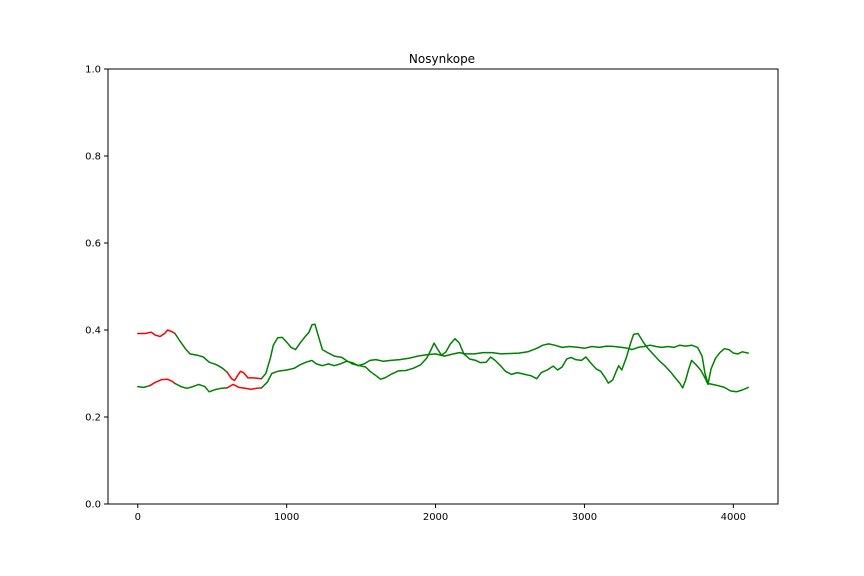  What do you see at coordinates (93, 331) in the screenshot?
I see `y-tick-label-2: 0.4` at bounding box center [93, 331].